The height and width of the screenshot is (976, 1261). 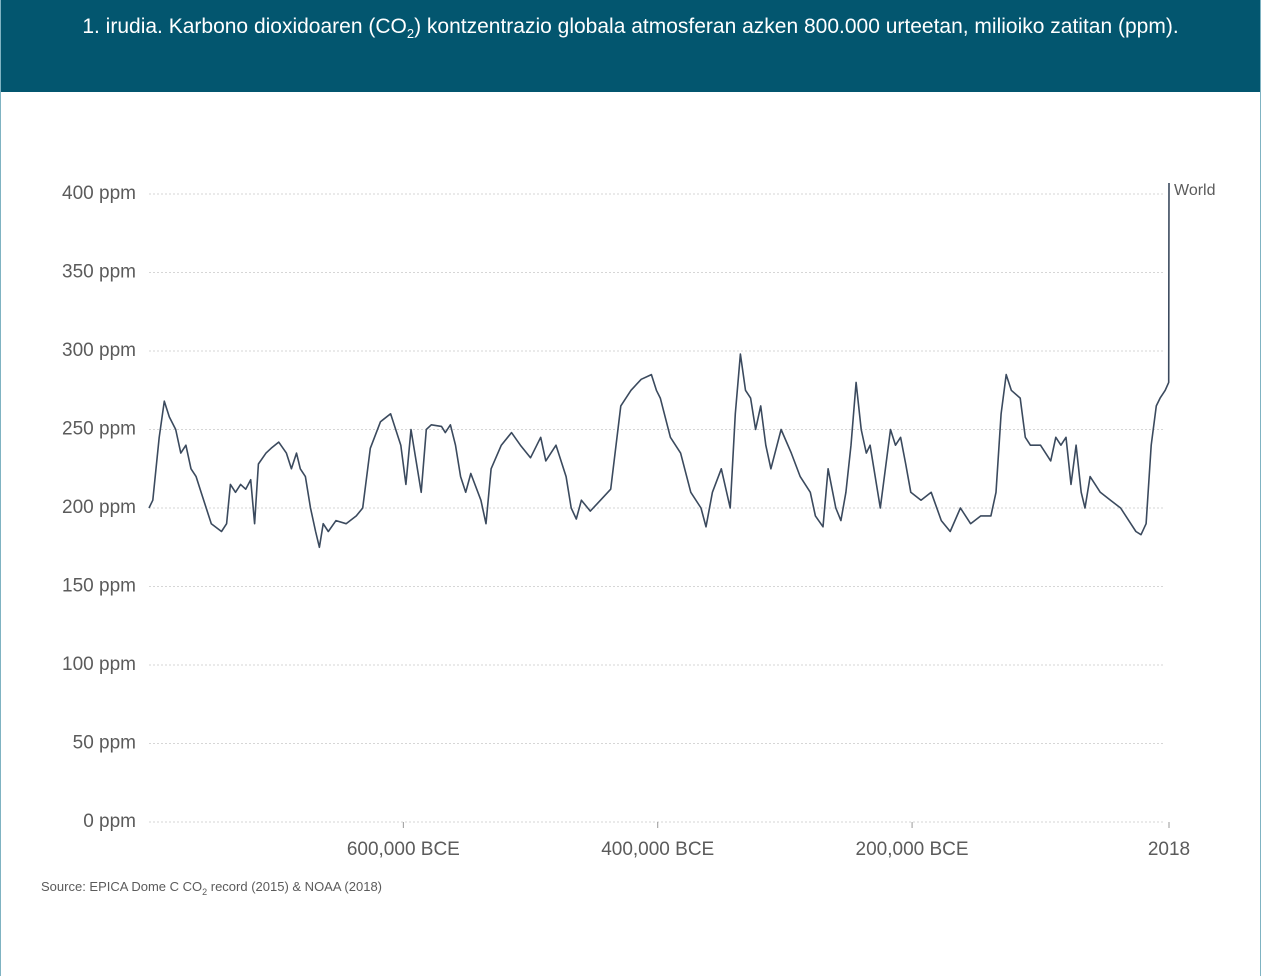 I want to click on source-subscript: 2, so click(x=204, y=892).